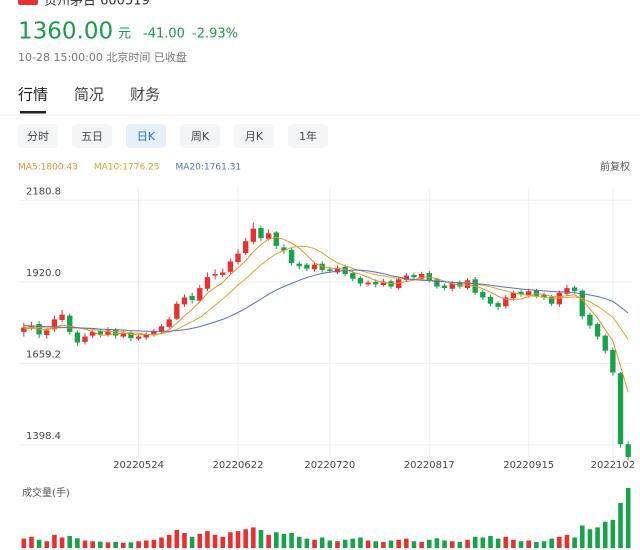 The image size is (640, 550). Describe the element at coordinates (238, 465) in the screenshot. I see `x-tick-label: 20220622` at that location.